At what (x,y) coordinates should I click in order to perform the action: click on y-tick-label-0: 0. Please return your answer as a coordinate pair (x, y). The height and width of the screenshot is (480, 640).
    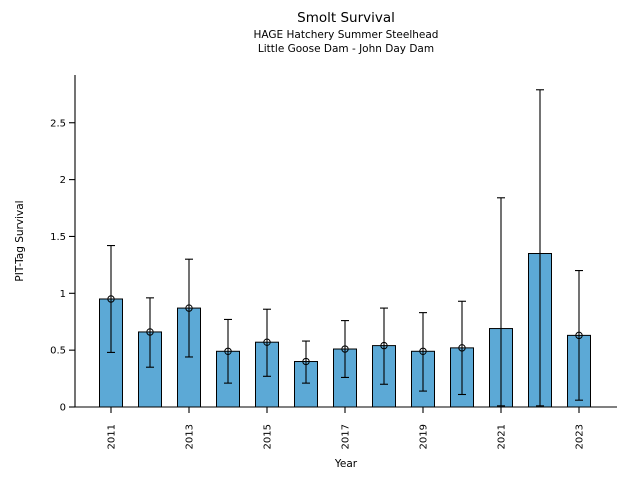
    Looking at the image, I should click on (63, 408).